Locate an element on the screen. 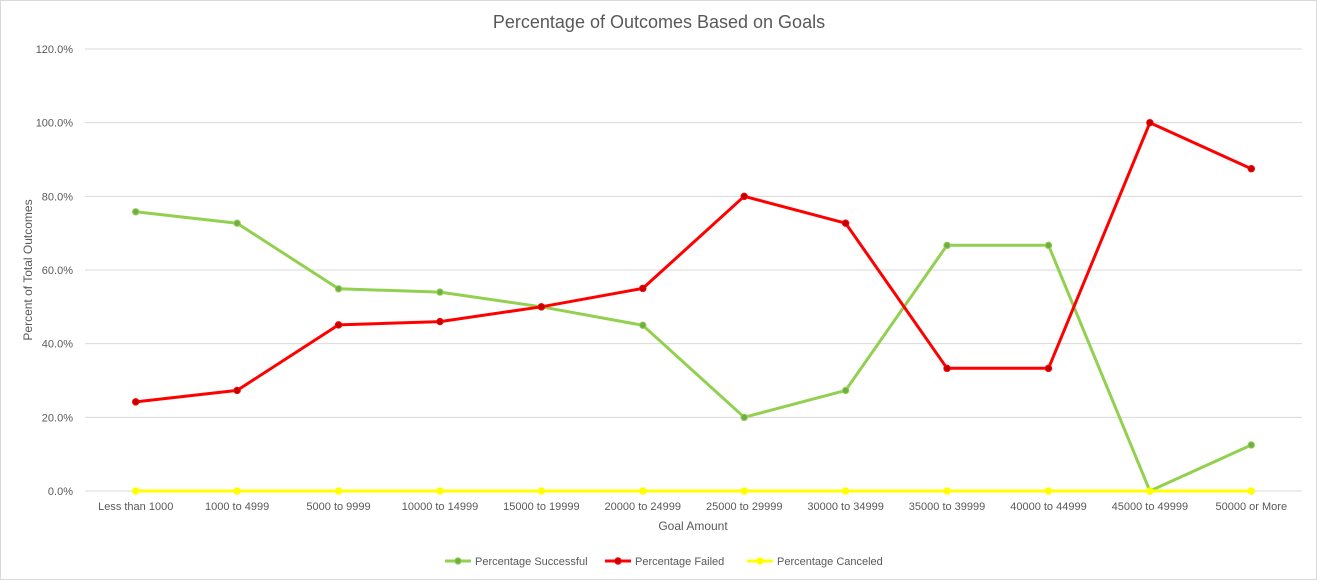 The width and height of the screenshot is (1317, 581). x-tick-label: 45000 to 49999 is located at coordinates (1150, 507).